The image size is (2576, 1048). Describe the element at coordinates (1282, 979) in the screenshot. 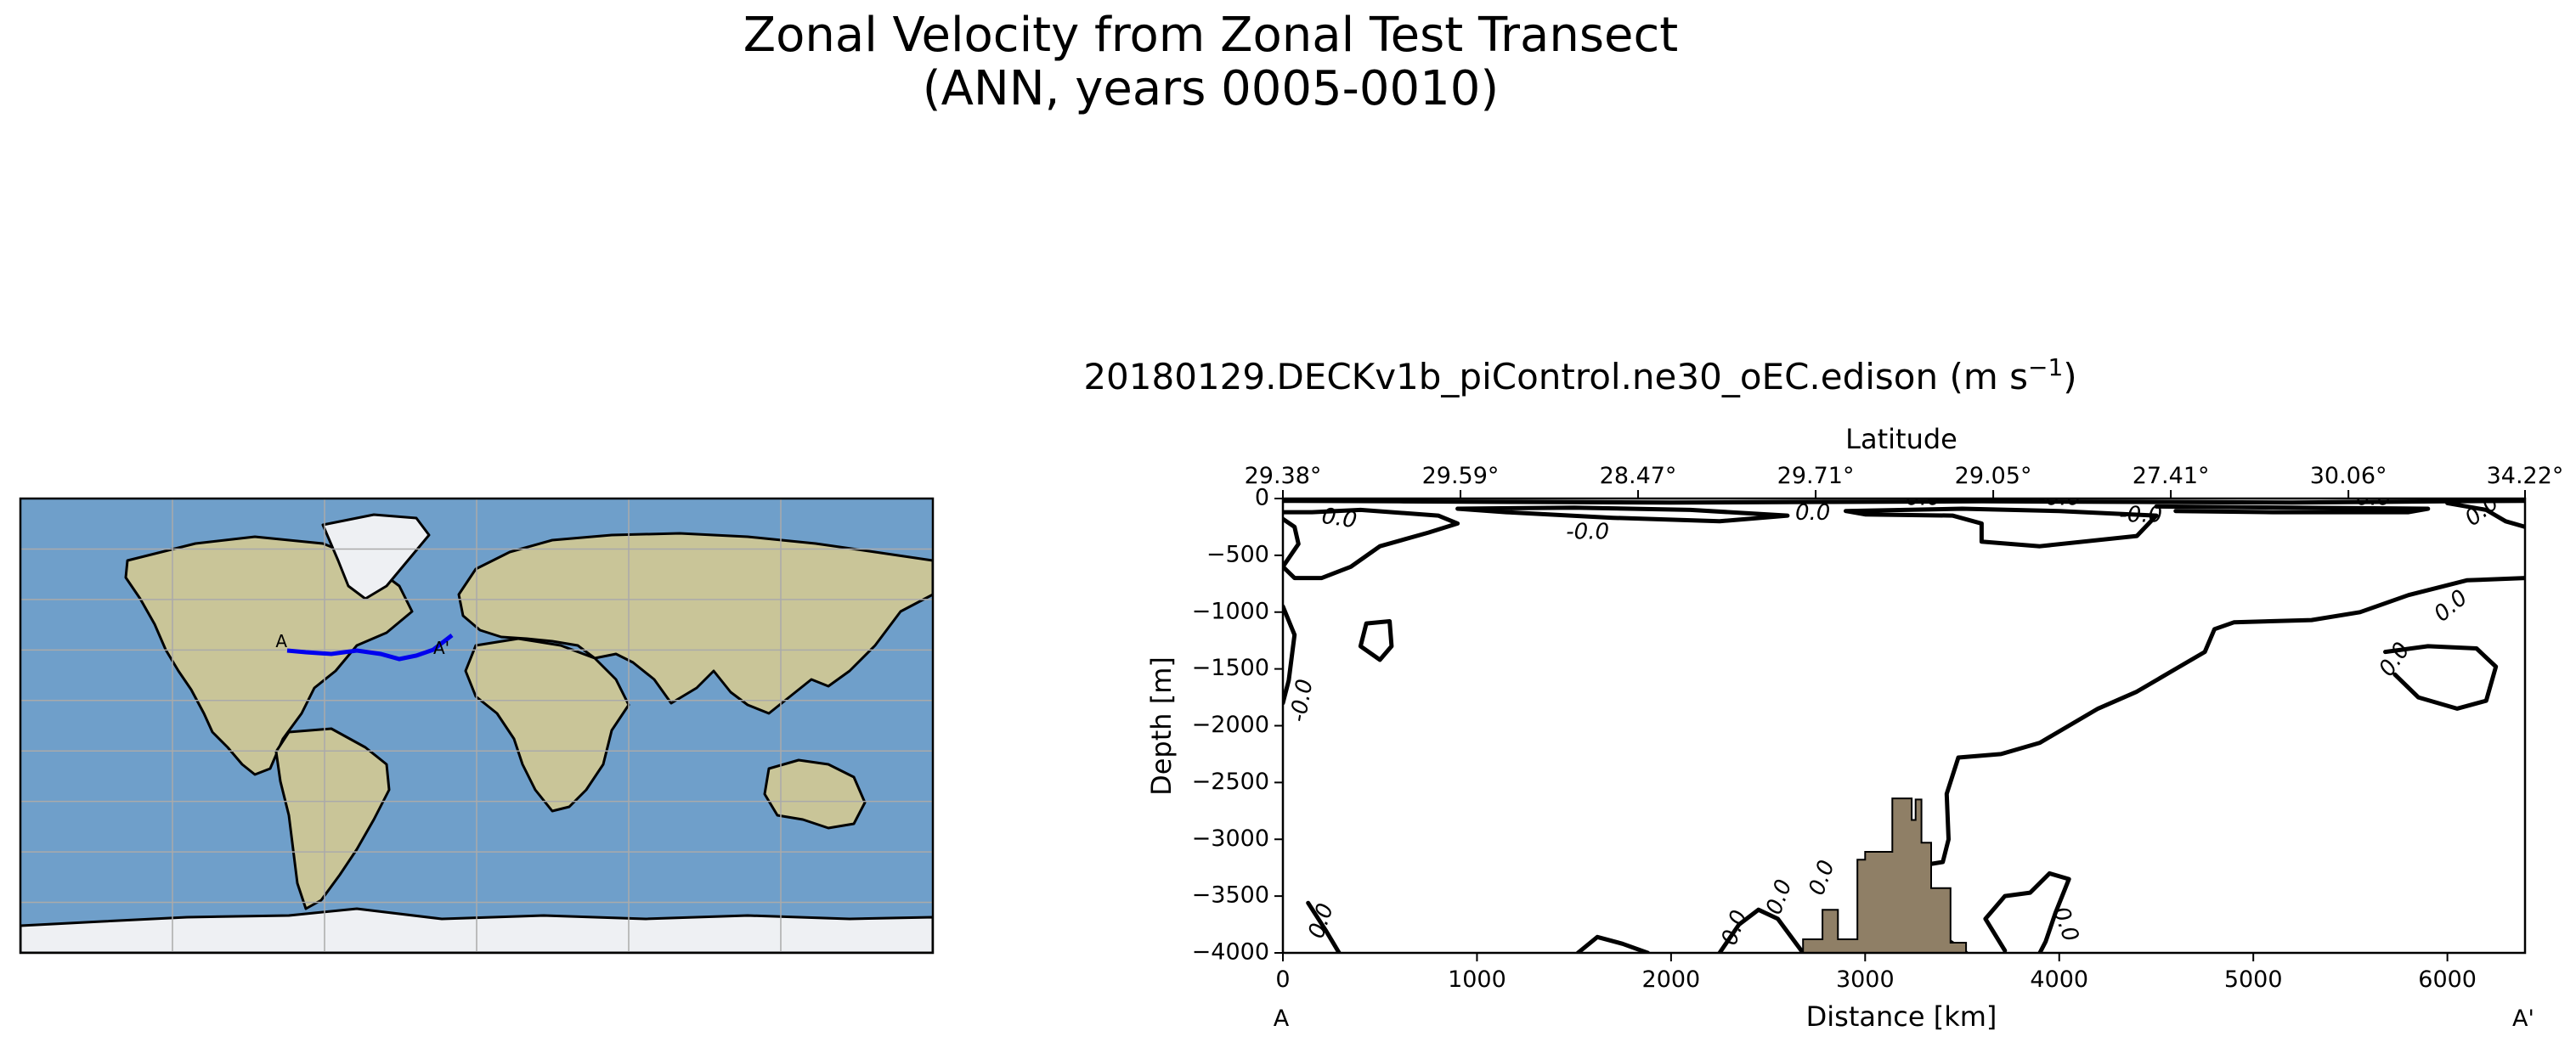

I see `x-tick-label: 0` at that location.